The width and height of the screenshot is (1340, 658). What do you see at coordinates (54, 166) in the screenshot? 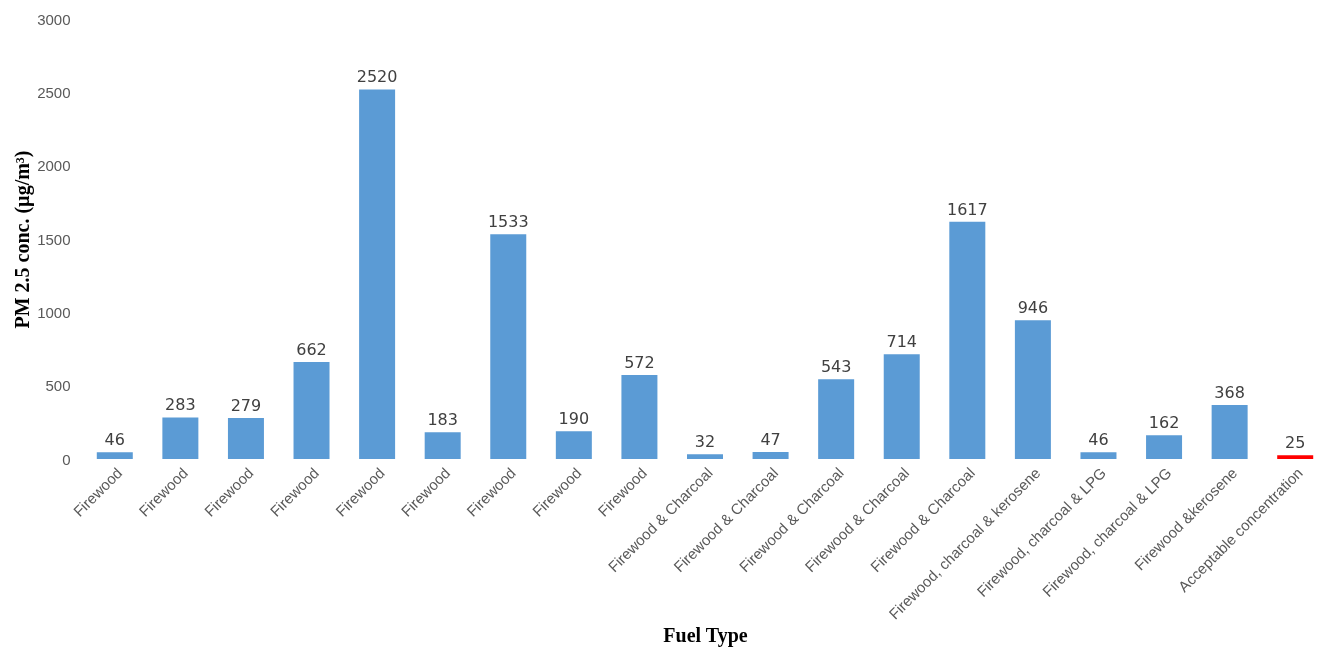
I see `y-tick-label: 2000` at bounding box center [54, 166].